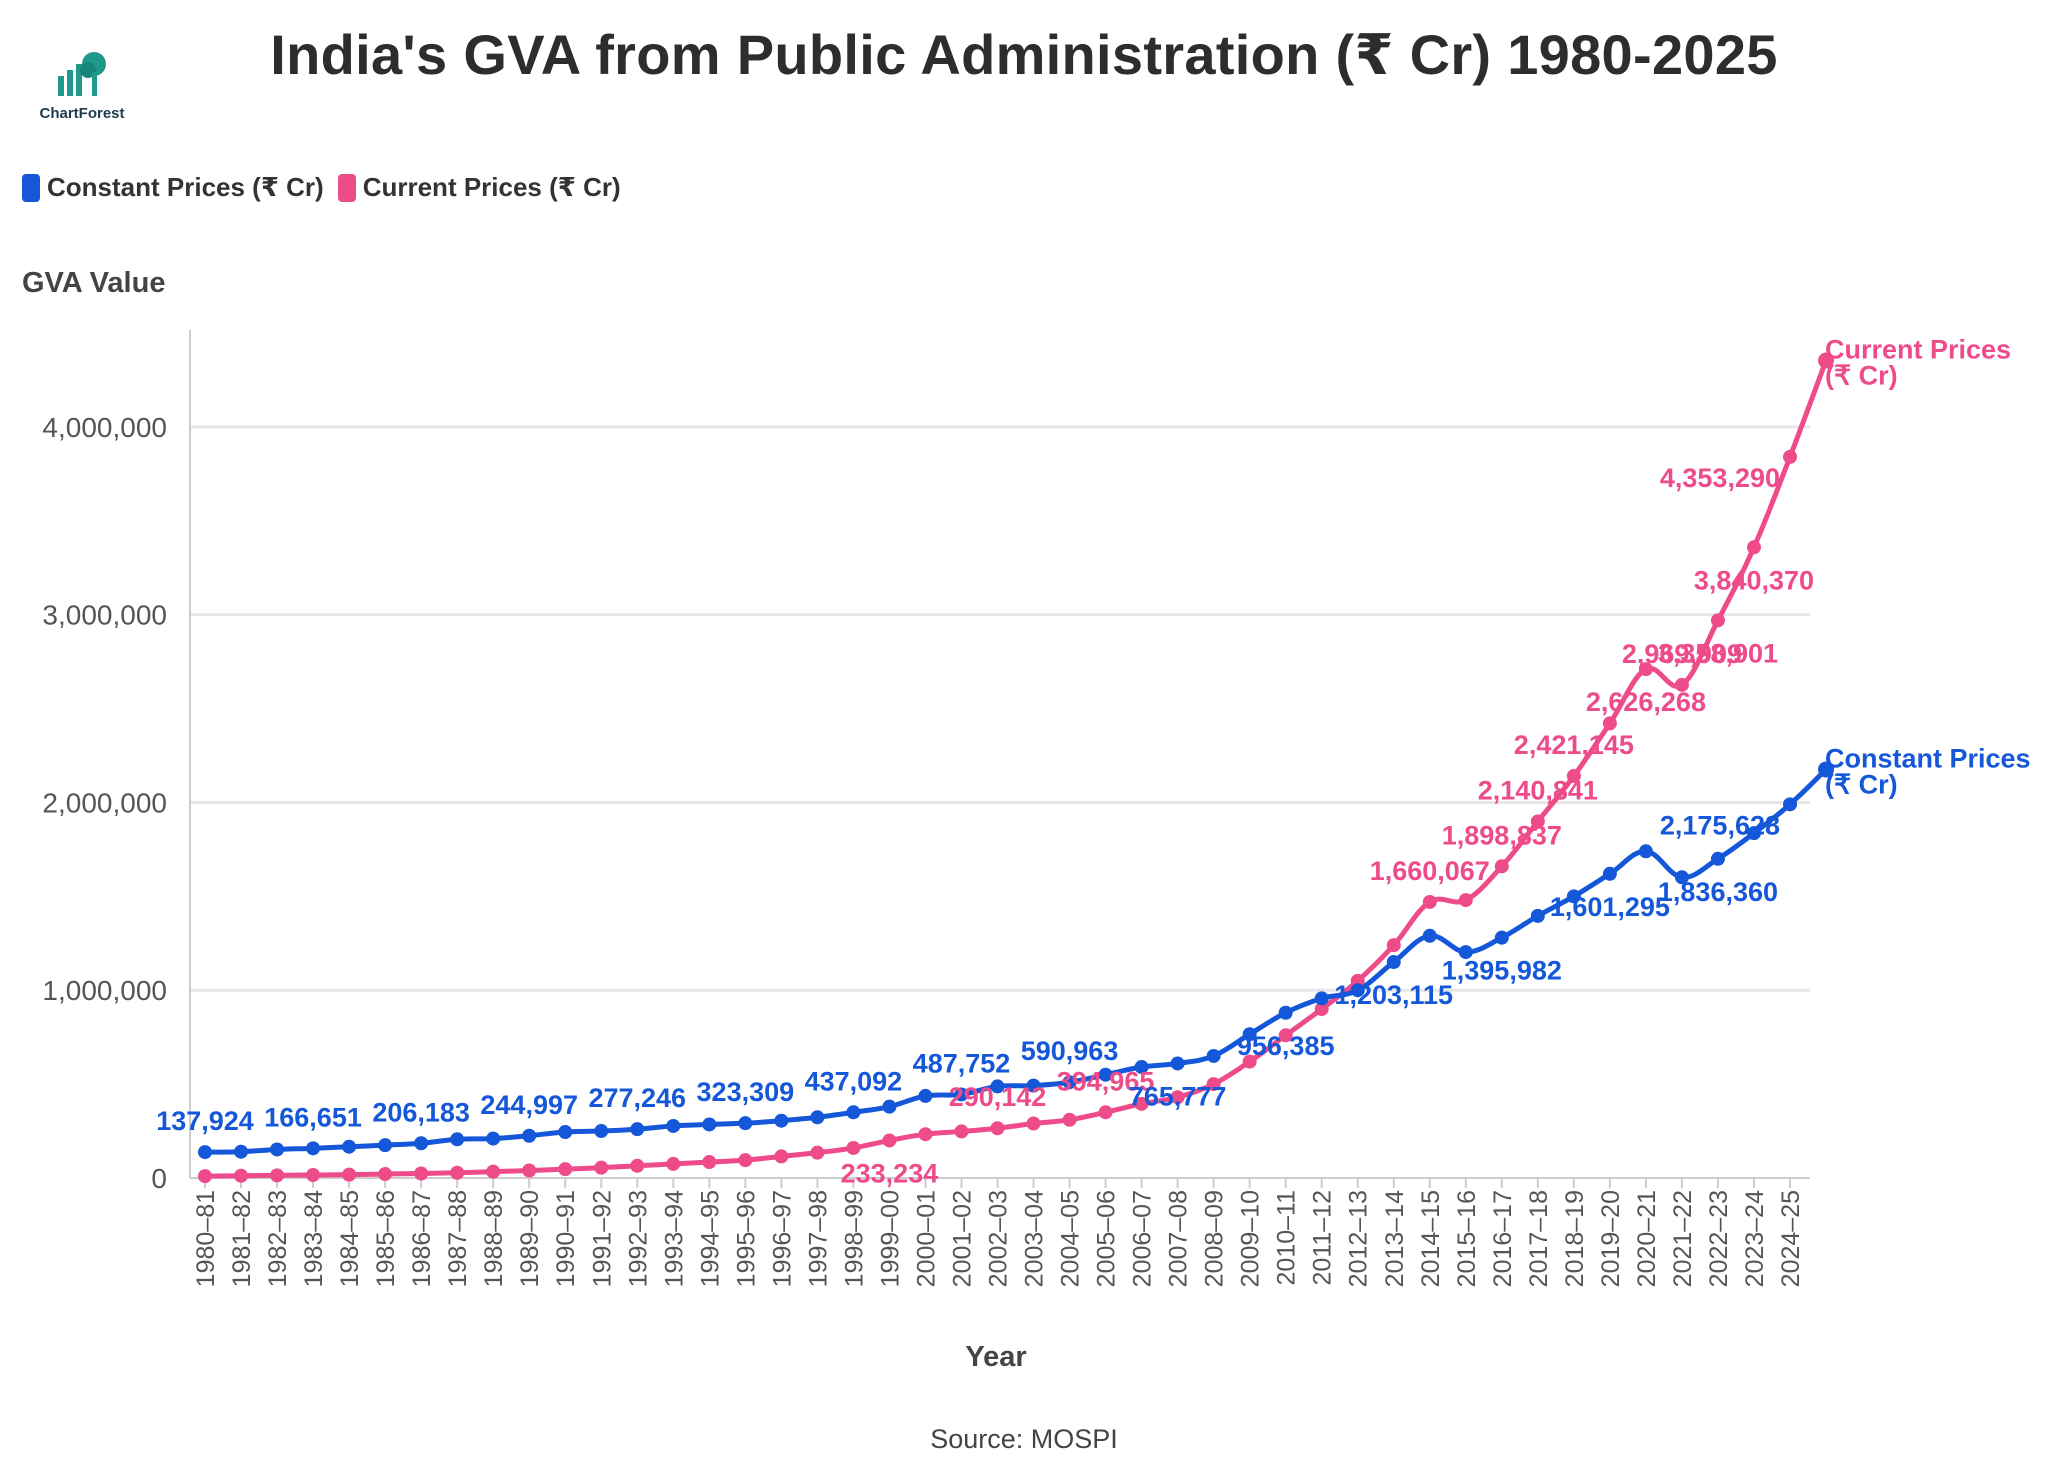  What do you see at coordinates (159, 1178) in the screenshot?
I see `y-tick-label: 0` at bounding box center [159, 1178].